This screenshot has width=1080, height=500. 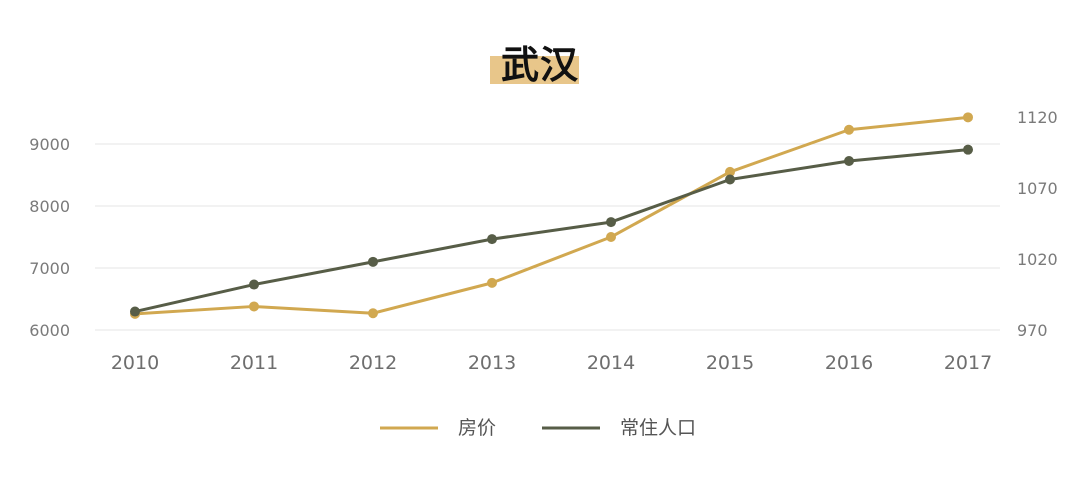 I want to click on legend-item: 房价, so click(x=438, y=428).